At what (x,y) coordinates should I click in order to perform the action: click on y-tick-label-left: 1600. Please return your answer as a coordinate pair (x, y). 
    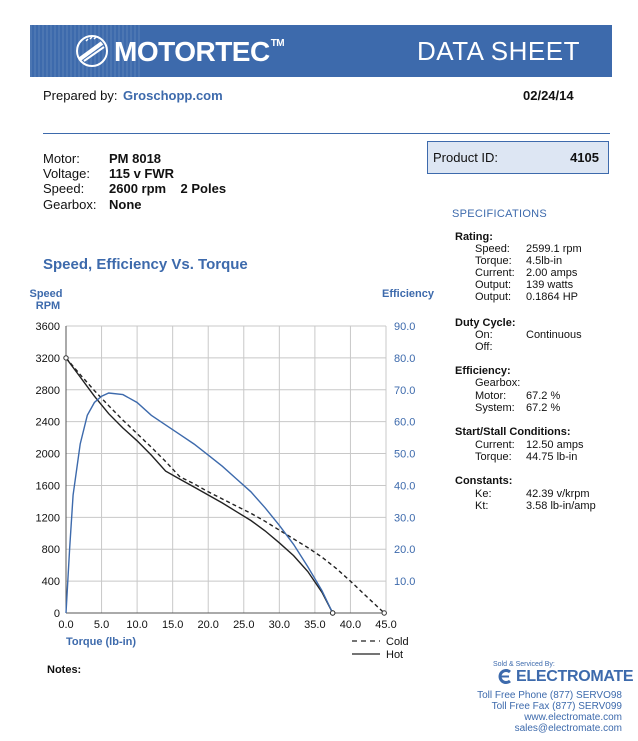
    Looking at the image, I should click on (48, 486).